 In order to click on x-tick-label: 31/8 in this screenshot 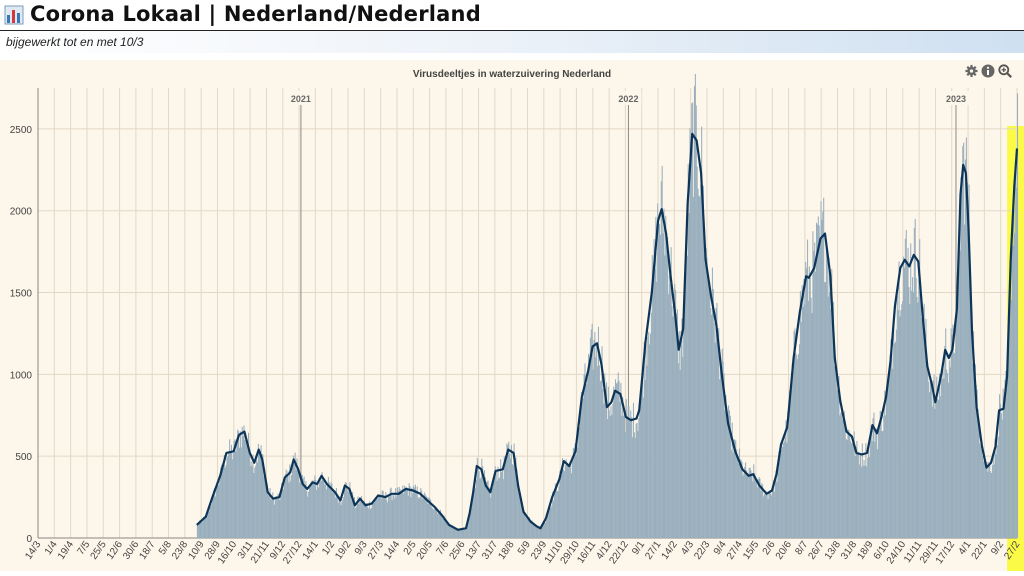, I will do `click(849, 550)`.